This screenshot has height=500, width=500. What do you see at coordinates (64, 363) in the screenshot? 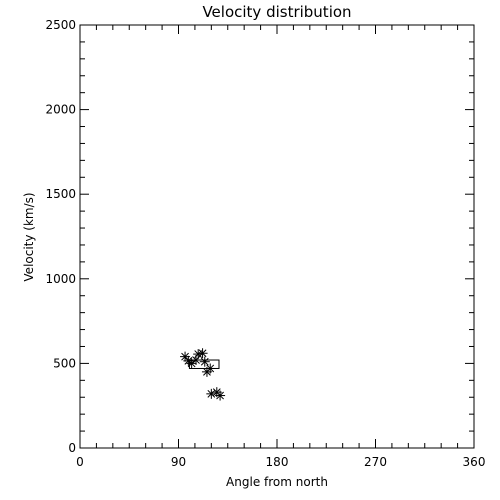
I see `y-tick-label: 500` at bounding box center [64, 363].